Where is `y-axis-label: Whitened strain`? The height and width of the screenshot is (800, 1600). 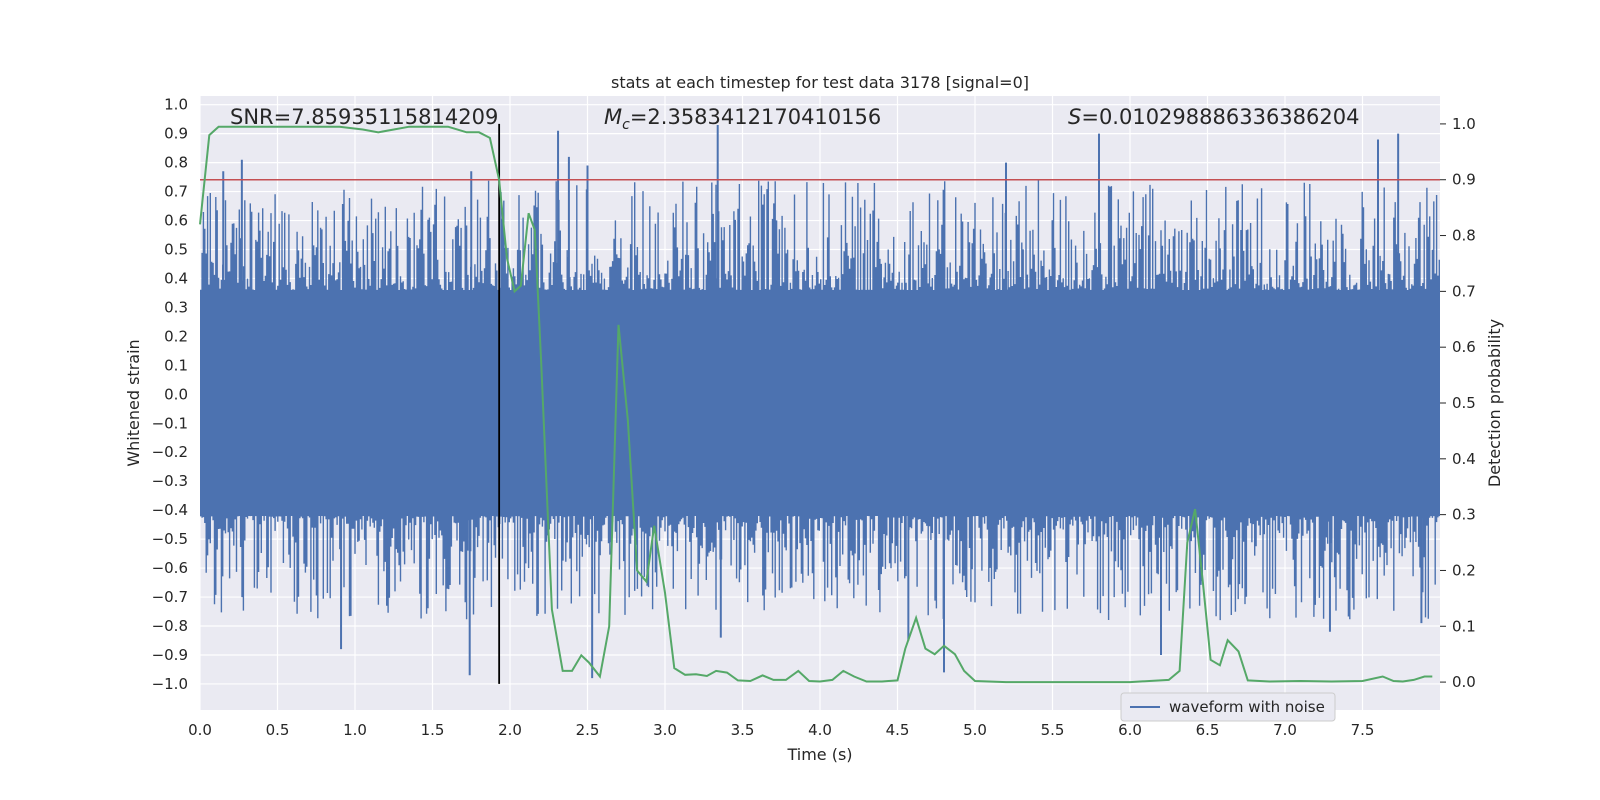
y-axis-label: Whitened strain is located at coordinates (133, 402).